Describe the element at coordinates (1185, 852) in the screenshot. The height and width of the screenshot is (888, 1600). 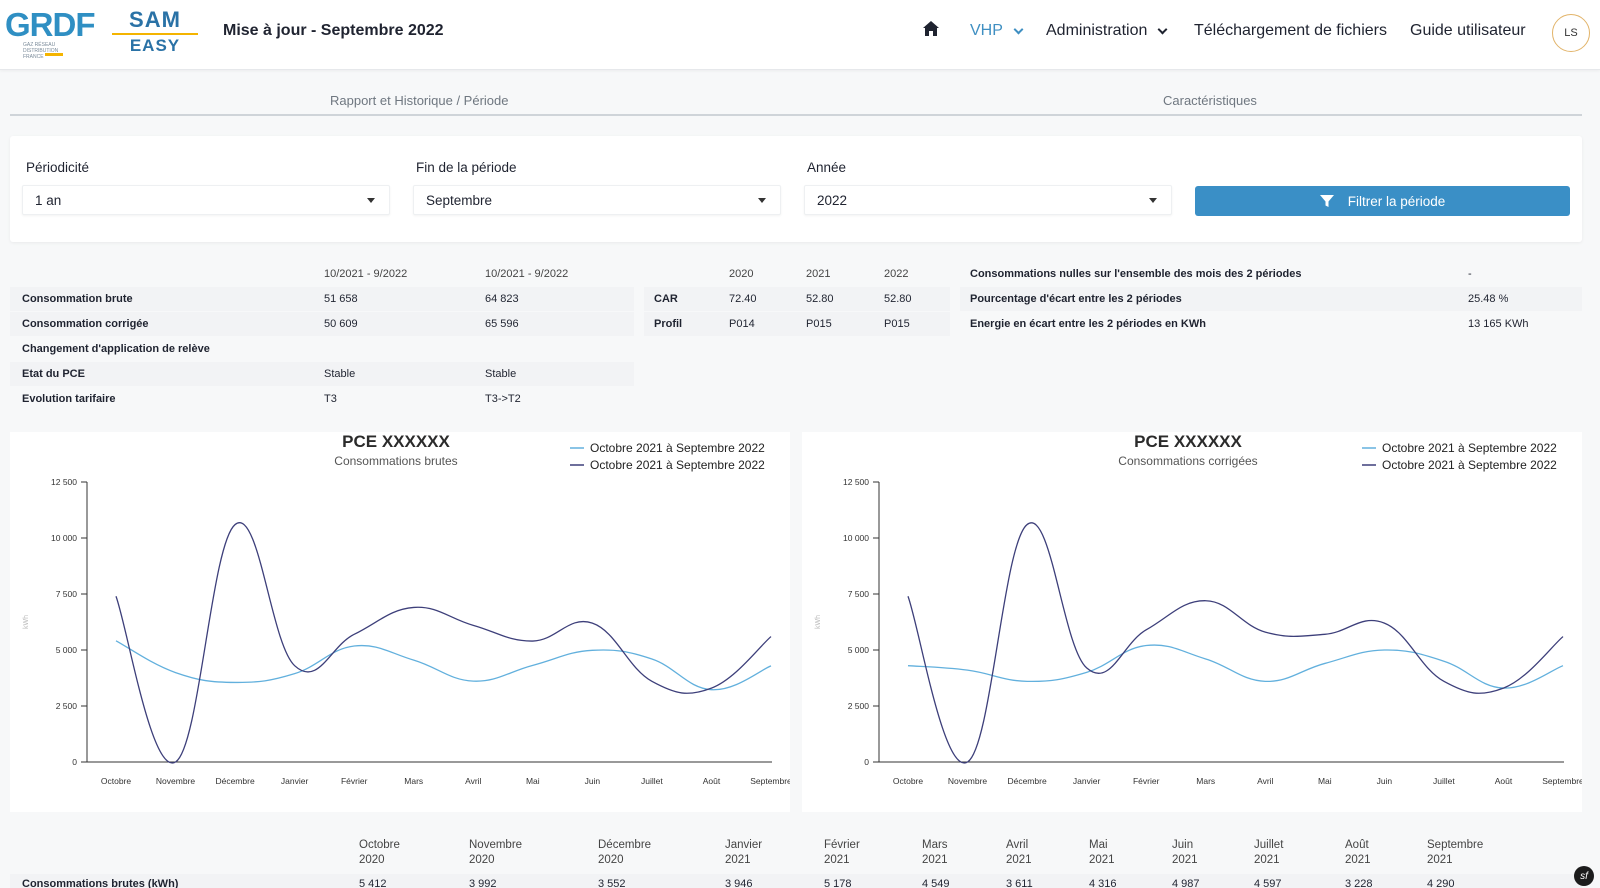
I see `month-header: Juin 2021` at that location.